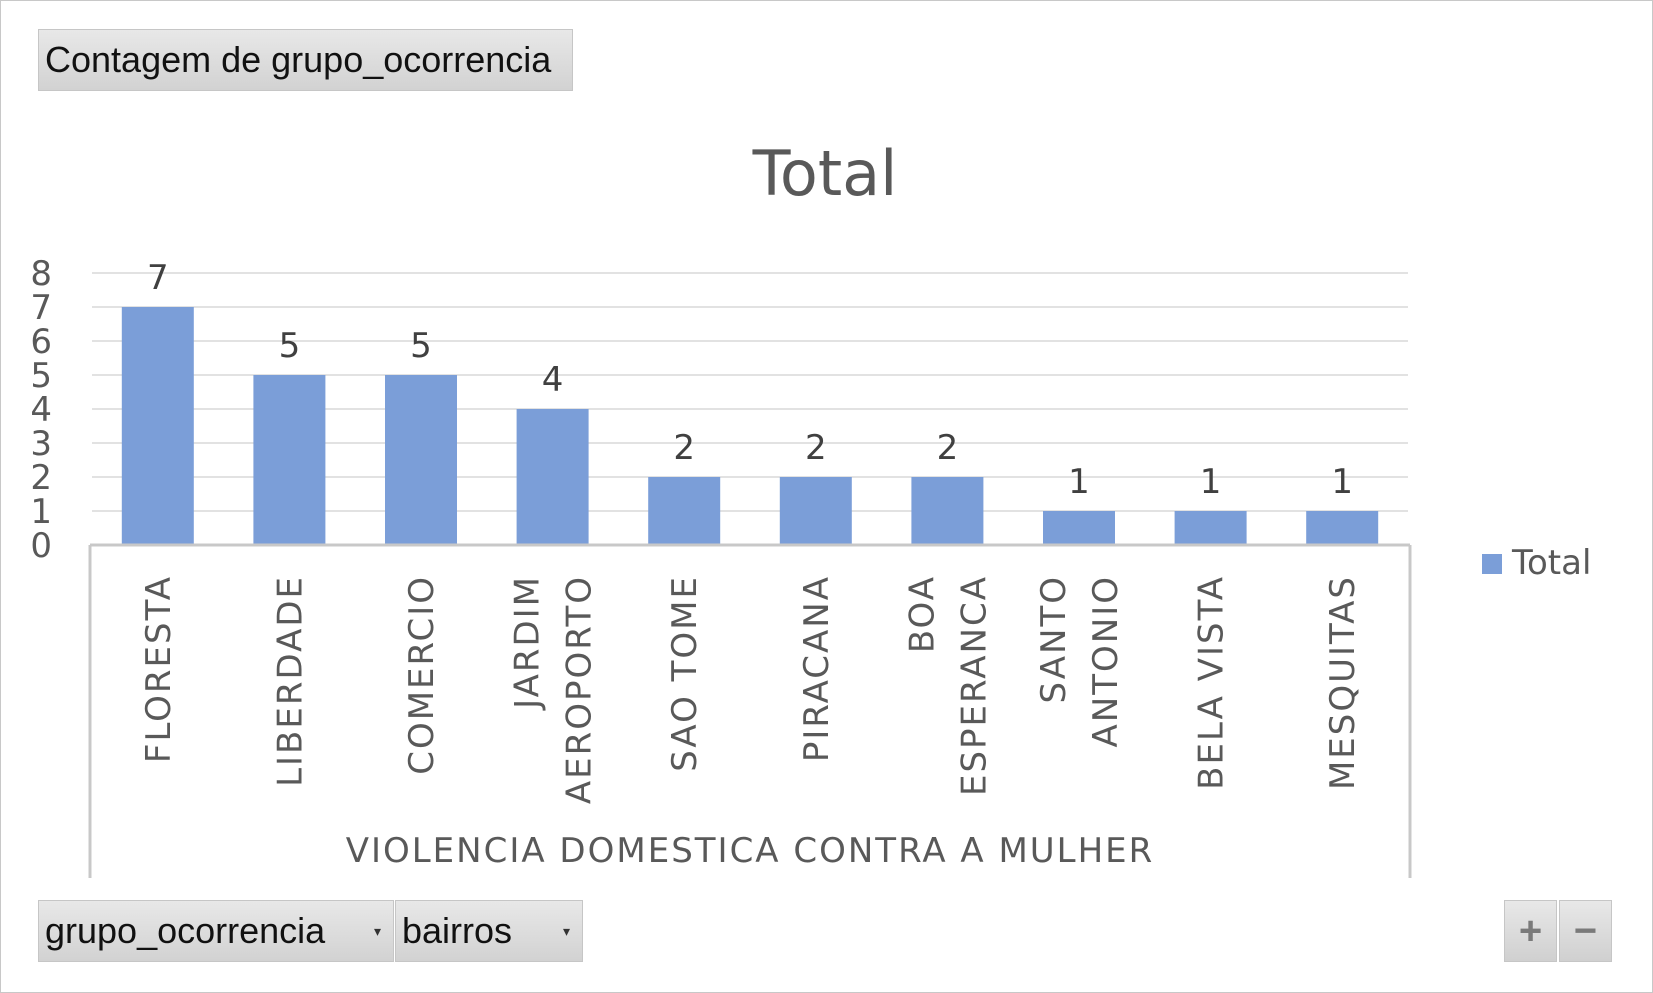  What do you see at coordinates (421, 460) in the screenshot?
I see `bar-comercio` at bounding box center [421, 460].